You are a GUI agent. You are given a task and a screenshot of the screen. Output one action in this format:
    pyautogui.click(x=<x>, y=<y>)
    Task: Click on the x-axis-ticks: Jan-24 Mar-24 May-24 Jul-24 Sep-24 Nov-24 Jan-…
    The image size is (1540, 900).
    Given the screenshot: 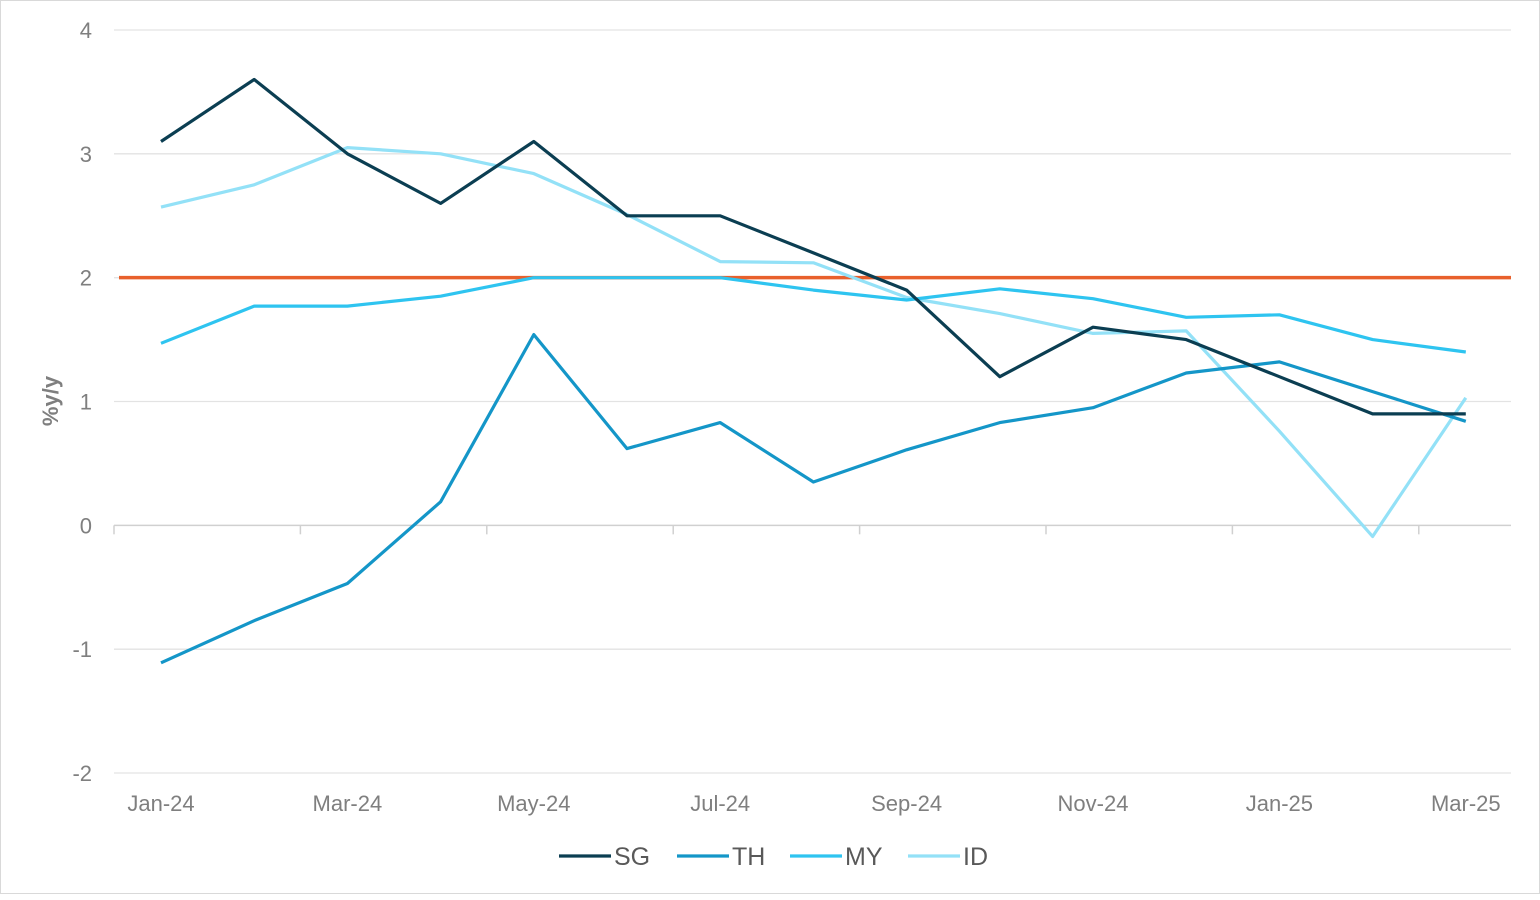 What is the action you would take?
    pyautogui.click(x=813, y=803)
    